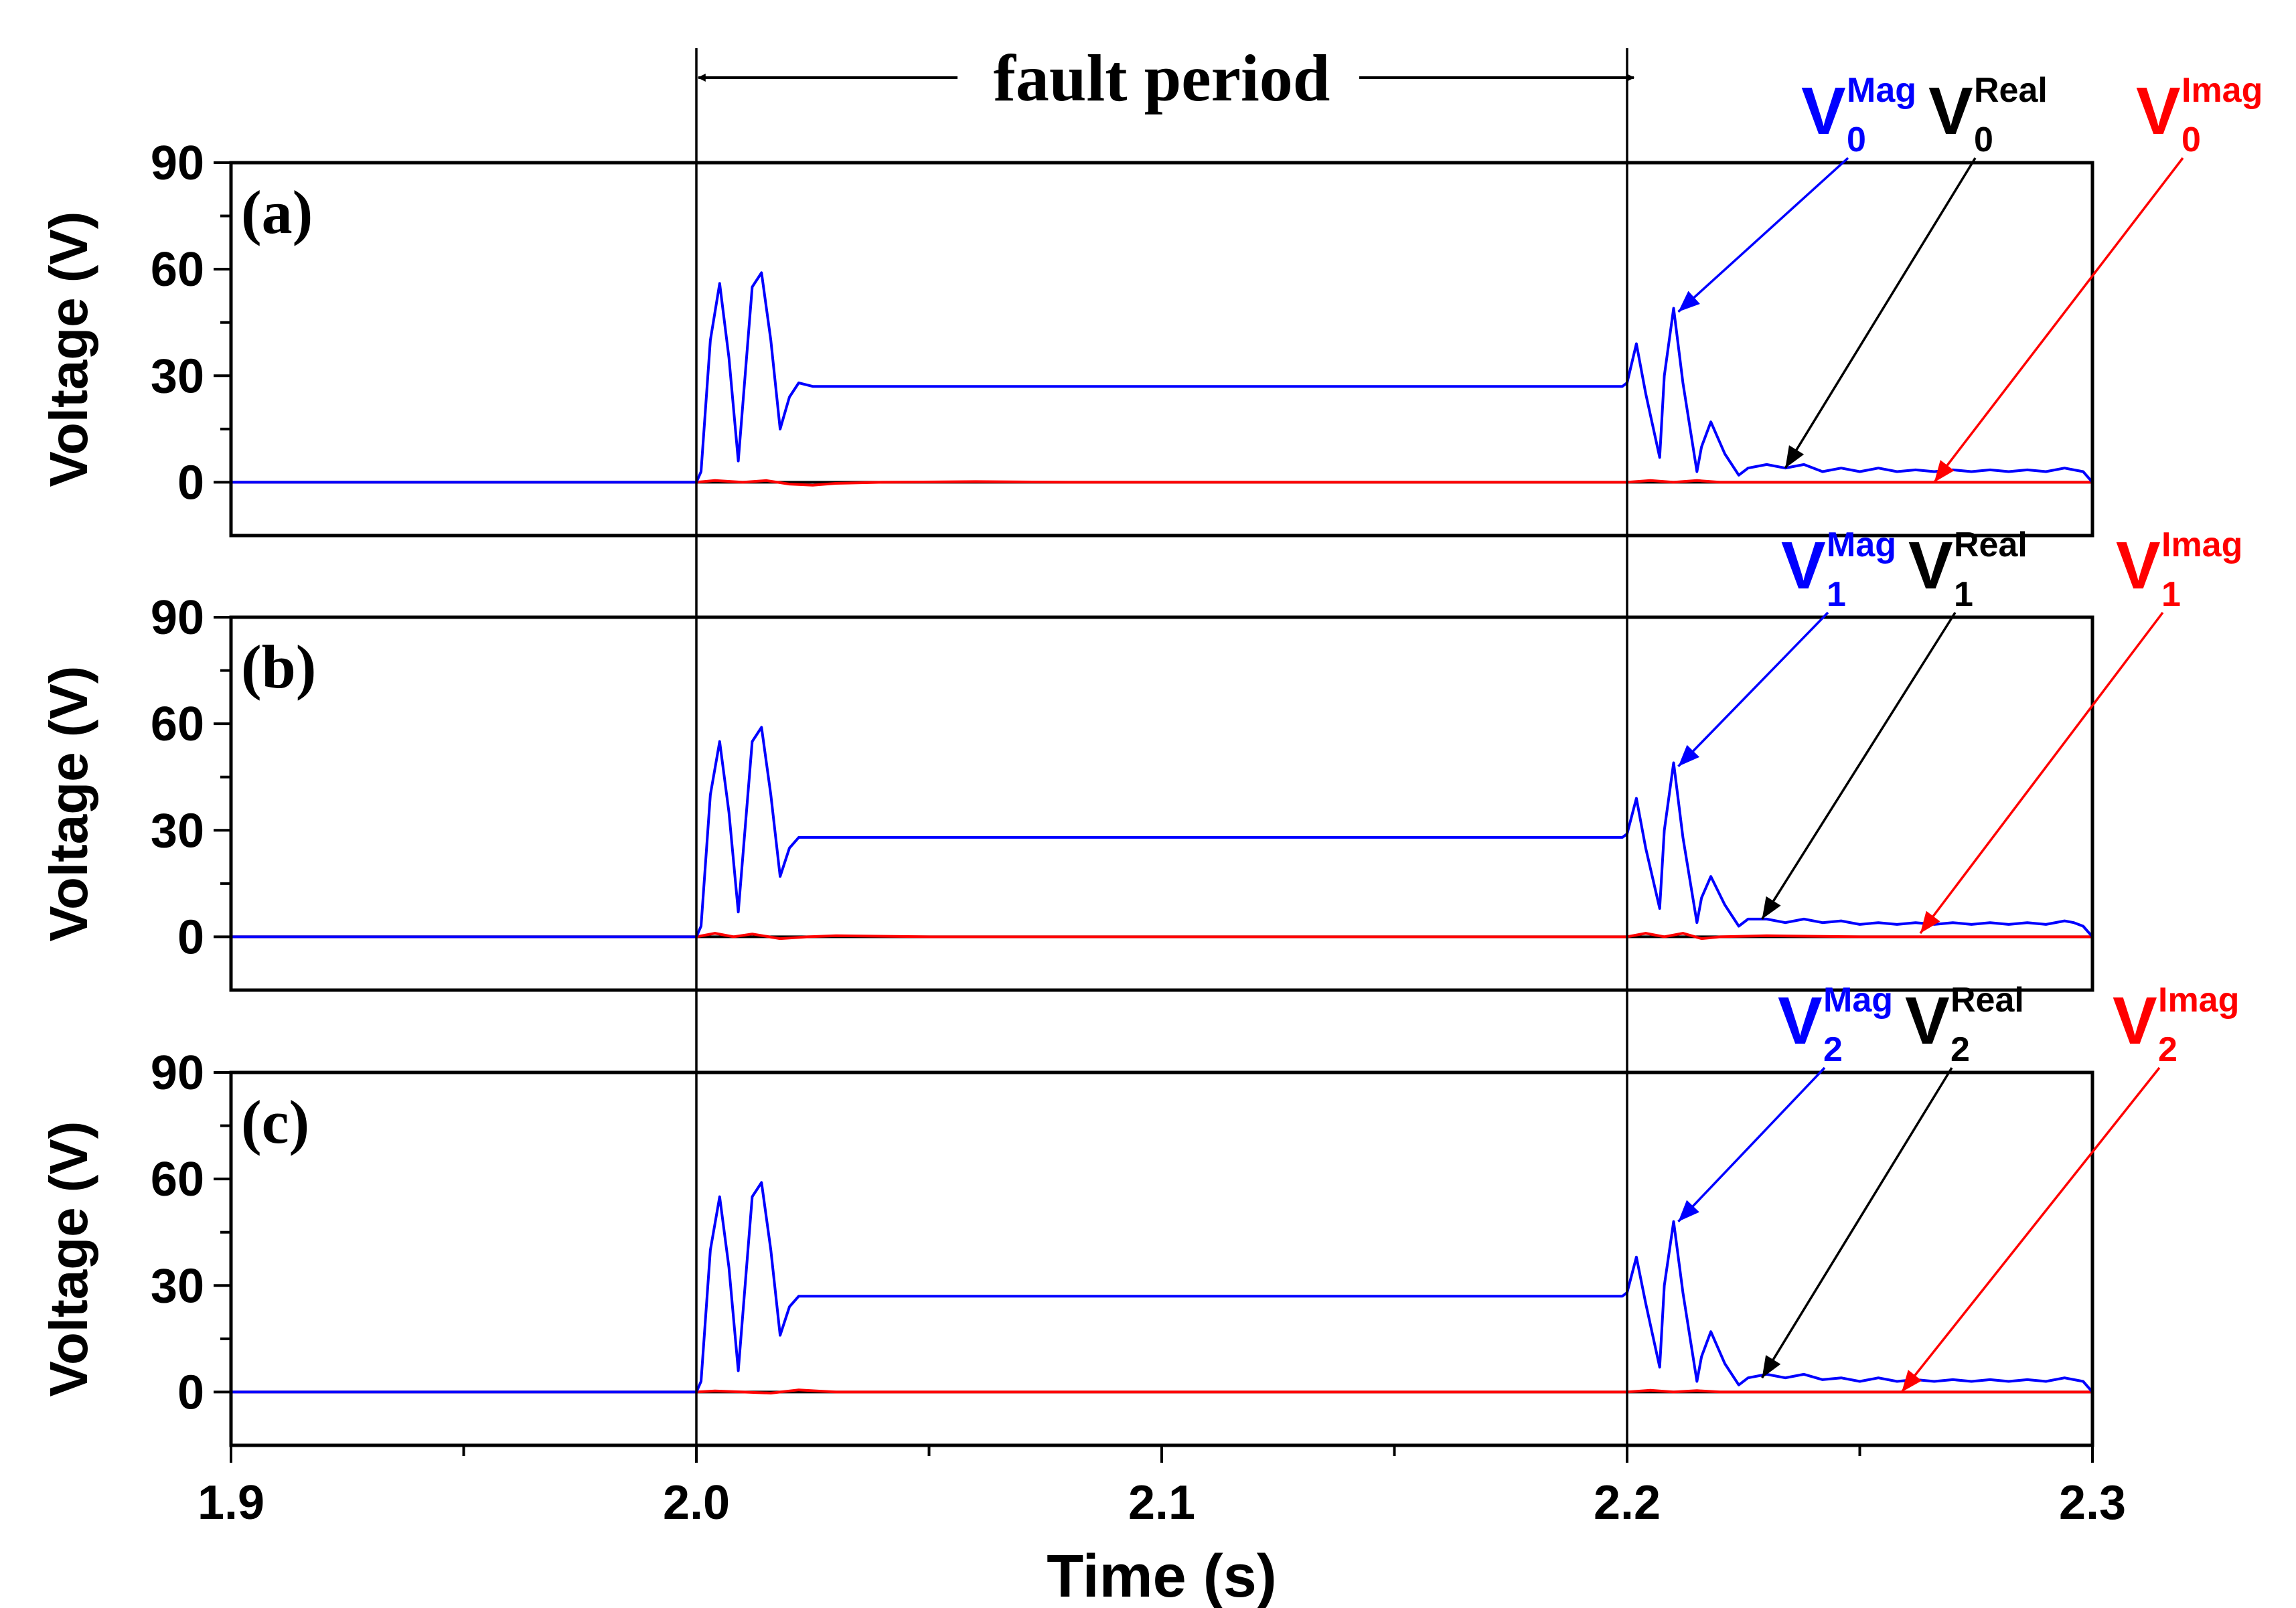  I want to click on annotation-imag: V Imag 1, so click(2080, 730).